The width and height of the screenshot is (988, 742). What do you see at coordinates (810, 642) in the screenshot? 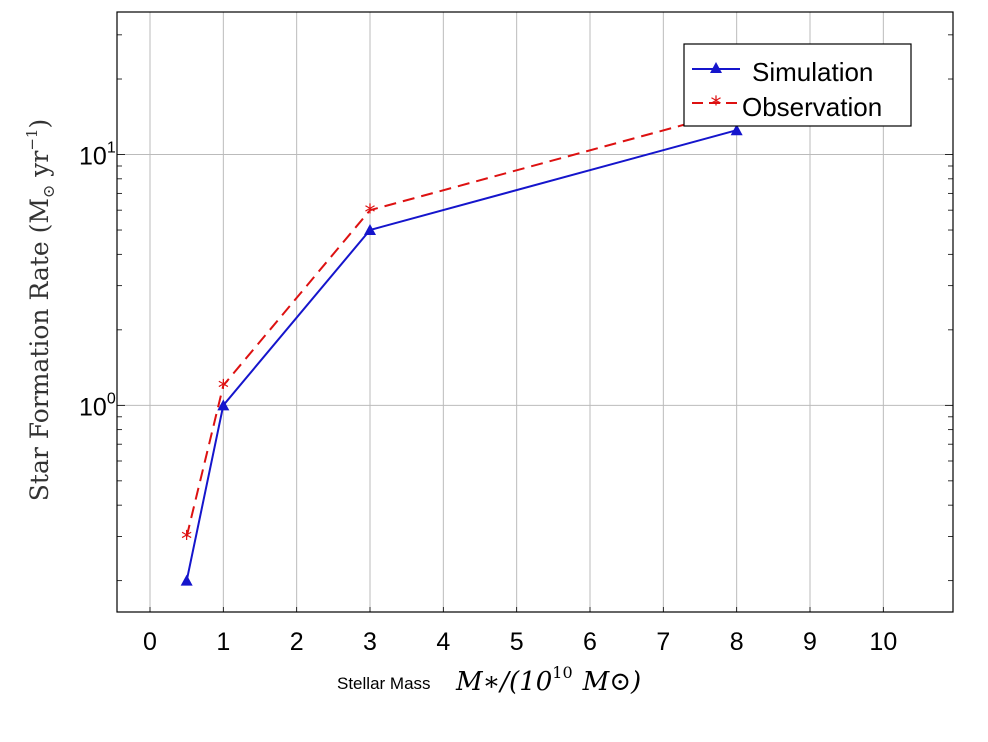
I see `x-tick-label: 9` at bounding box center [810, 642].